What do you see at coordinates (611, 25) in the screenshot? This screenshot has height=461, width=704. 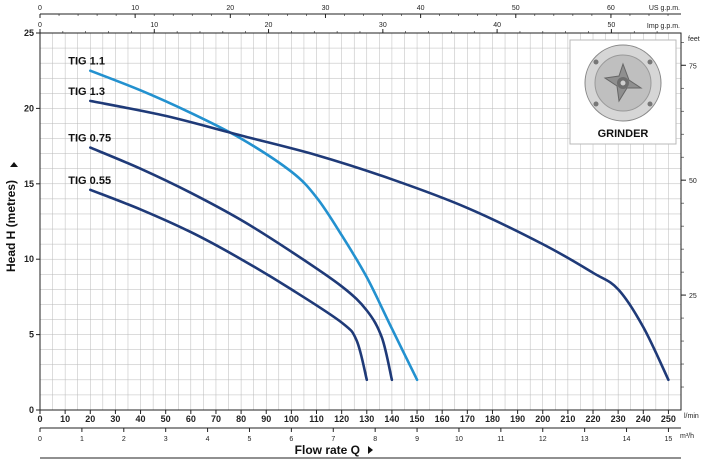 I see `impgpm-tick-label: 50` at bounding box center [611, 25].